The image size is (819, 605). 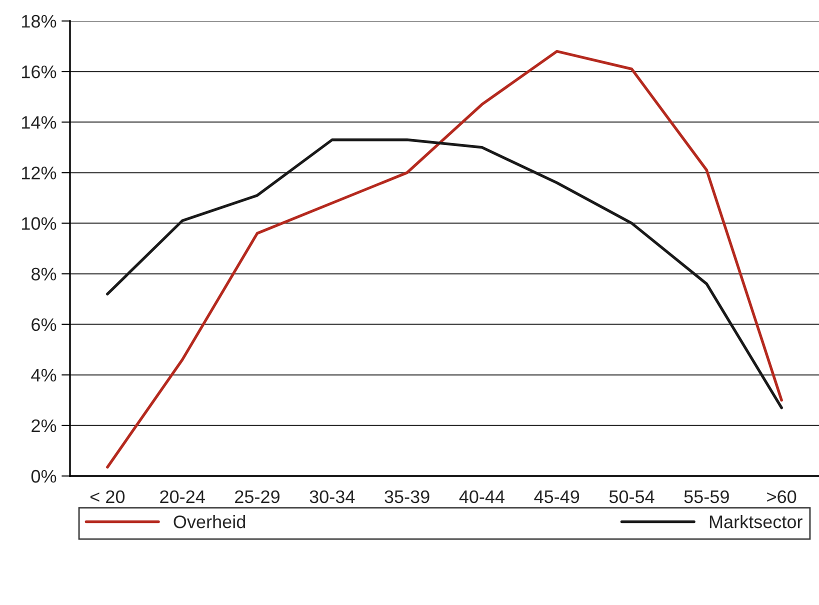 What do you see at coordinates (107, 497) in the screenshot?
I see `x-tick-label: < 20` at bounding box center [107, 497].